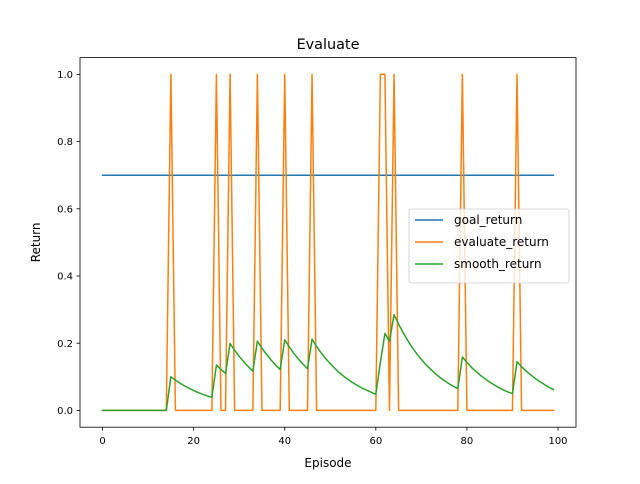  I want to click on legend-label-goal_return: goal_return, so click(488, 220).